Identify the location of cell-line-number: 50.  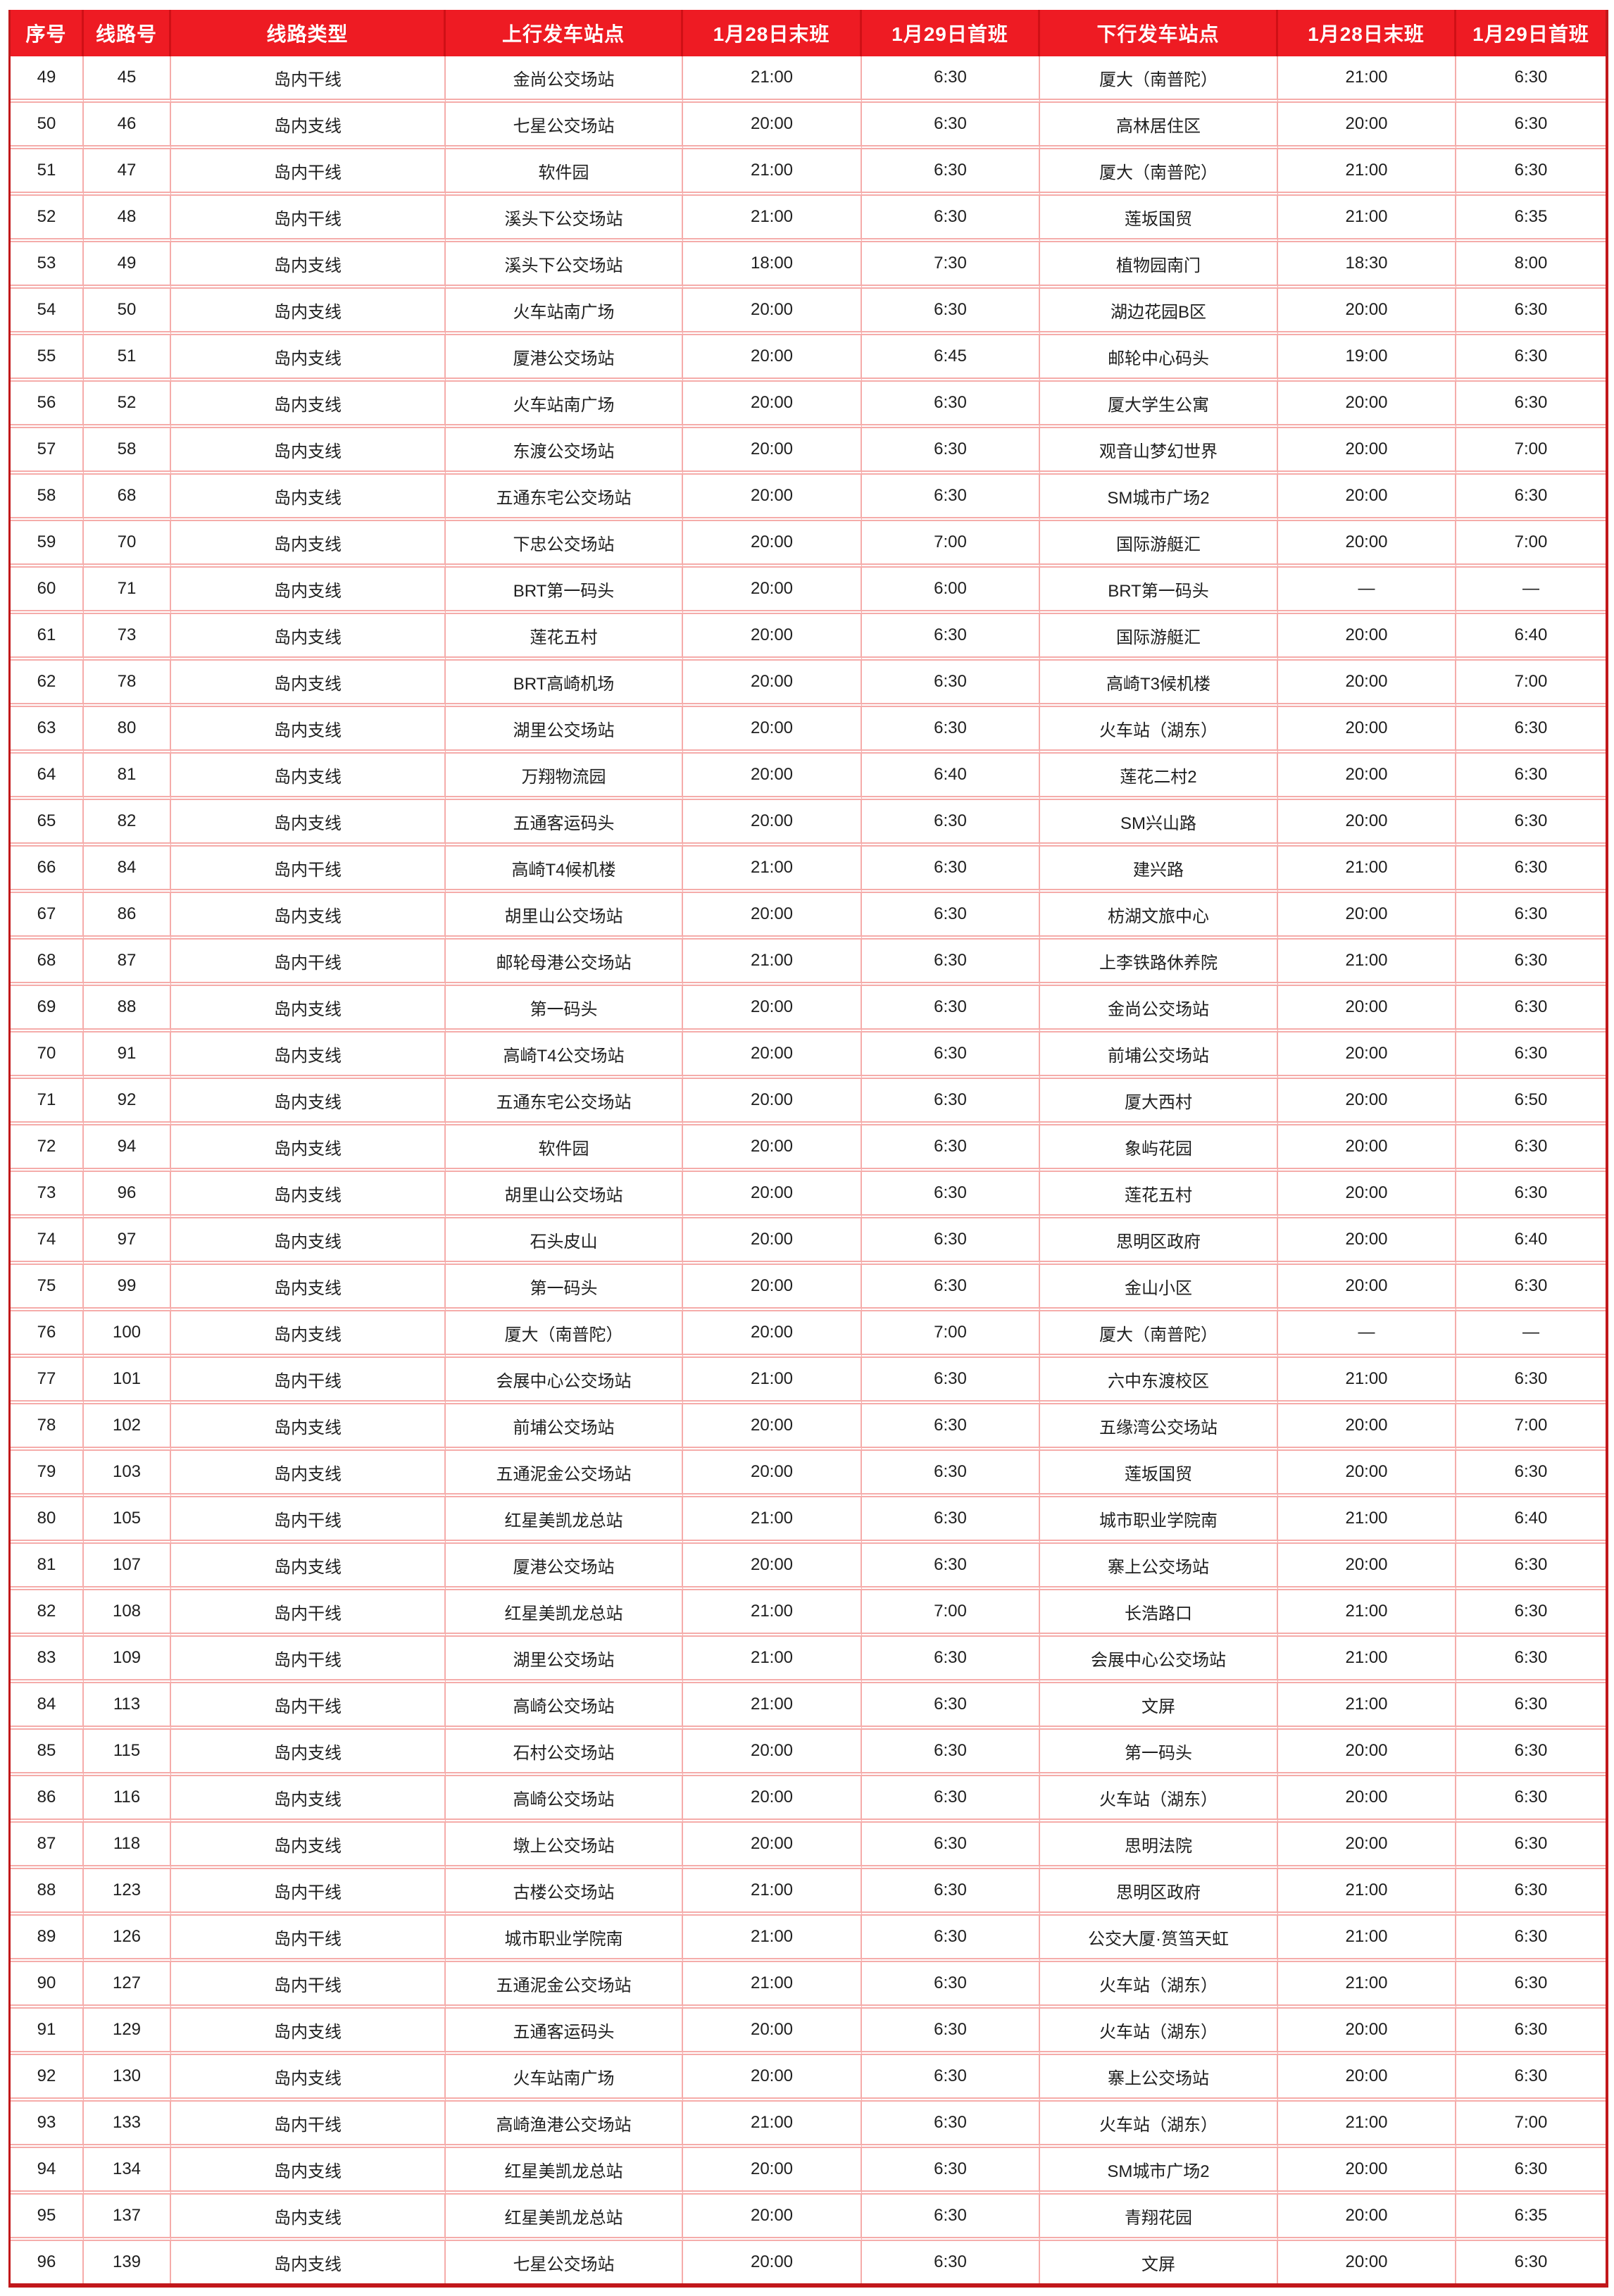
(128, 312).